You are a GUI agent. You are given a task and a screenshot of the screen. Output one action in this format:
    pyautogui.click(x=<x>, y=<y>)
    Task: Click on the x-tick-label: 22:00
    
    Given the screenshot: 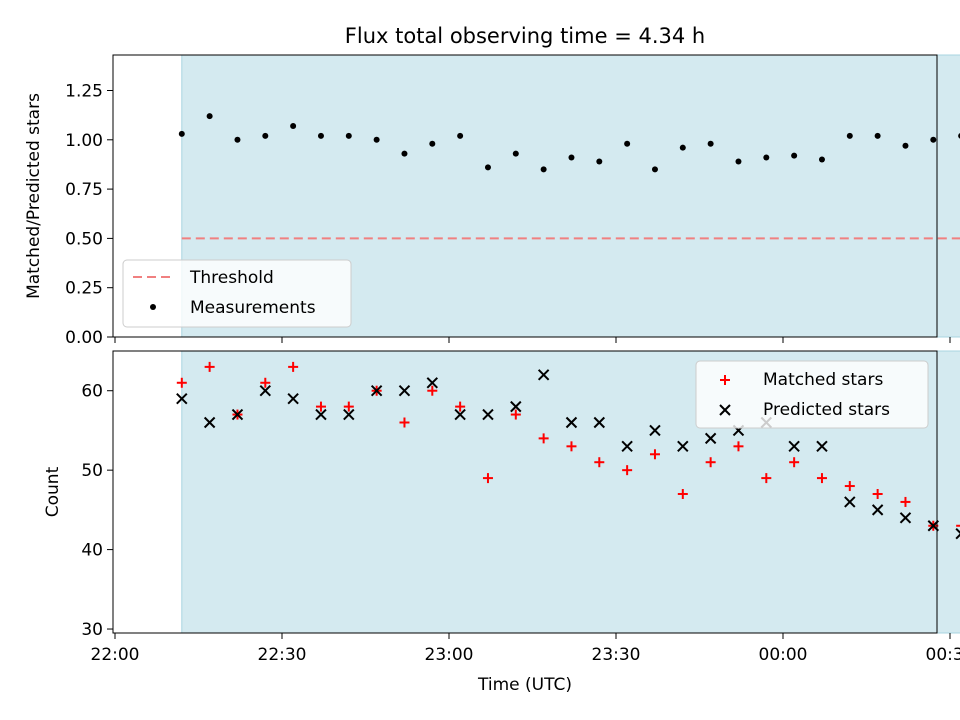 What is the action you would take?
    pyautogui.click(x=115, y=655)
    